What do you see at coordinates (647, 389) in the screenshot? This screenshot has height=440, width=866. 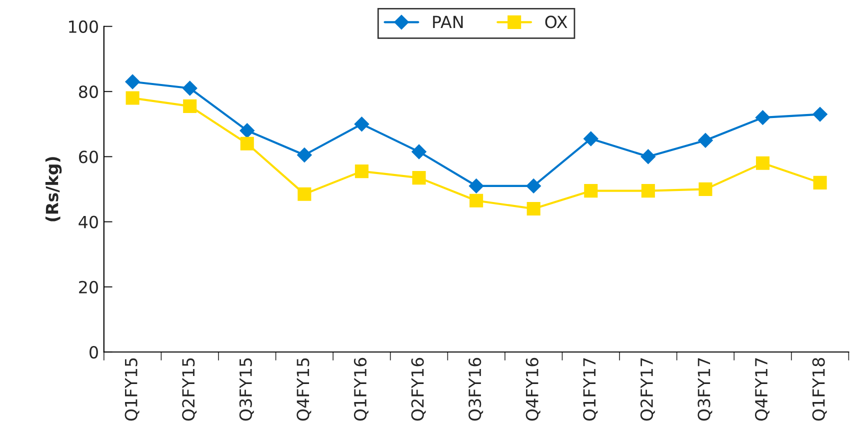 I see `x-tick-label: Q2FY17` at bounding box center [647, 389].